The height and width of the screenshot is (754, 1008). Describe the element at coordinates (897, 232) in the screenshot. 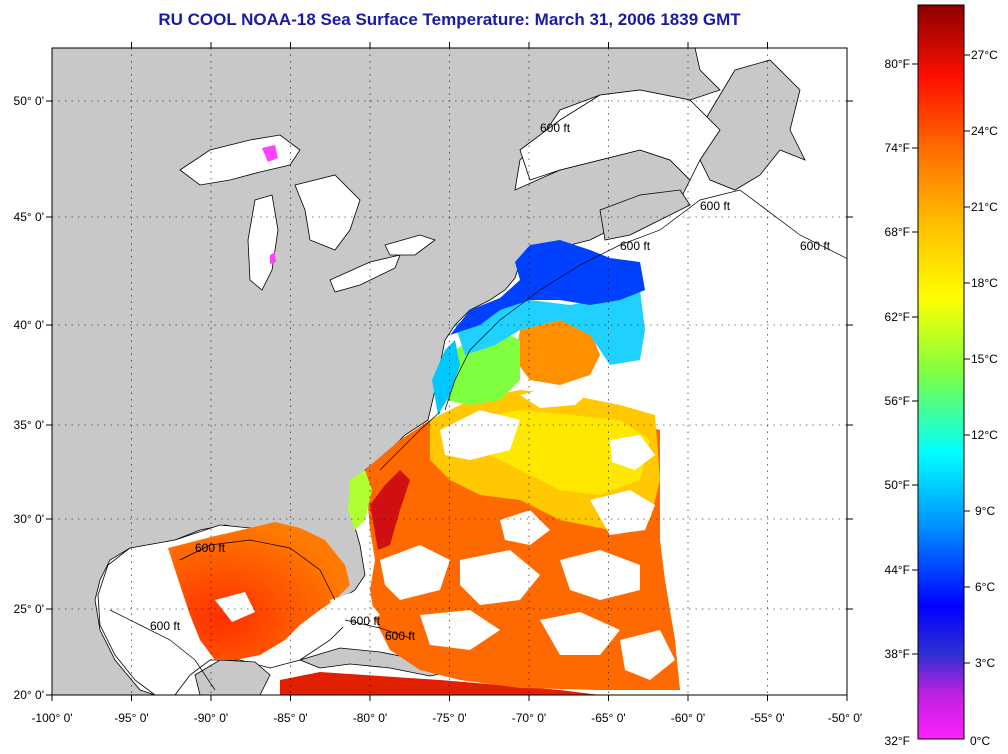

I see `f-label: 68°F` at that location.